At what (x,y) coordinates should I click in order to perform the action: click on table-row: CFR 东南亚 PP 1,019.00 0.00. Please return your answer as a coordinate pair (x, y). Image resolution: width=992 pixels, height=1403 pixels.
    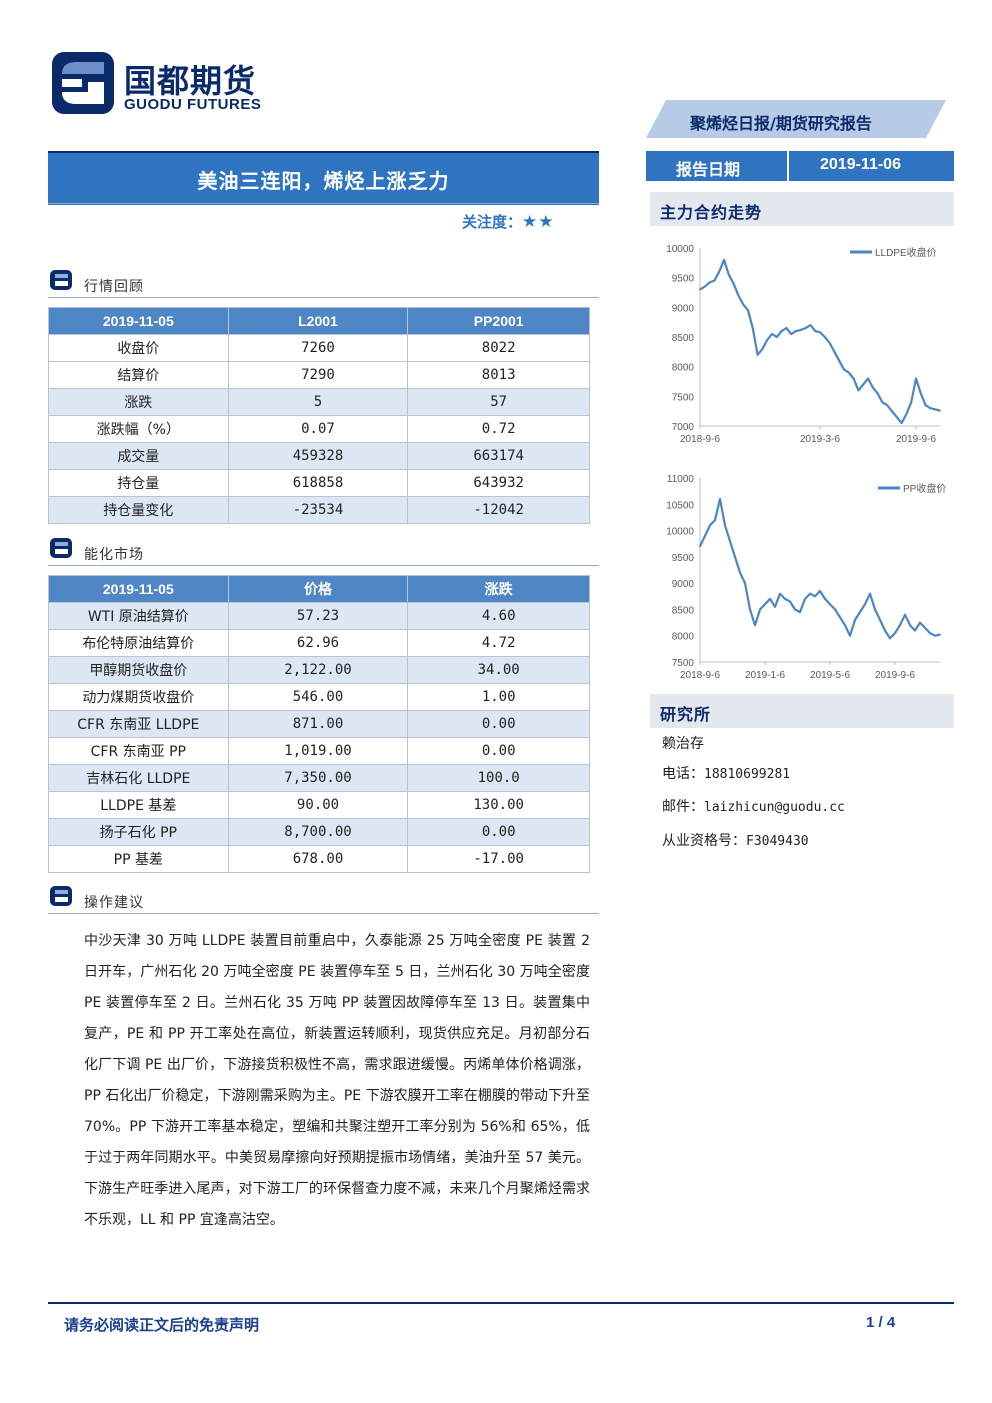
    Looking at the image, I should click on (319, 751).